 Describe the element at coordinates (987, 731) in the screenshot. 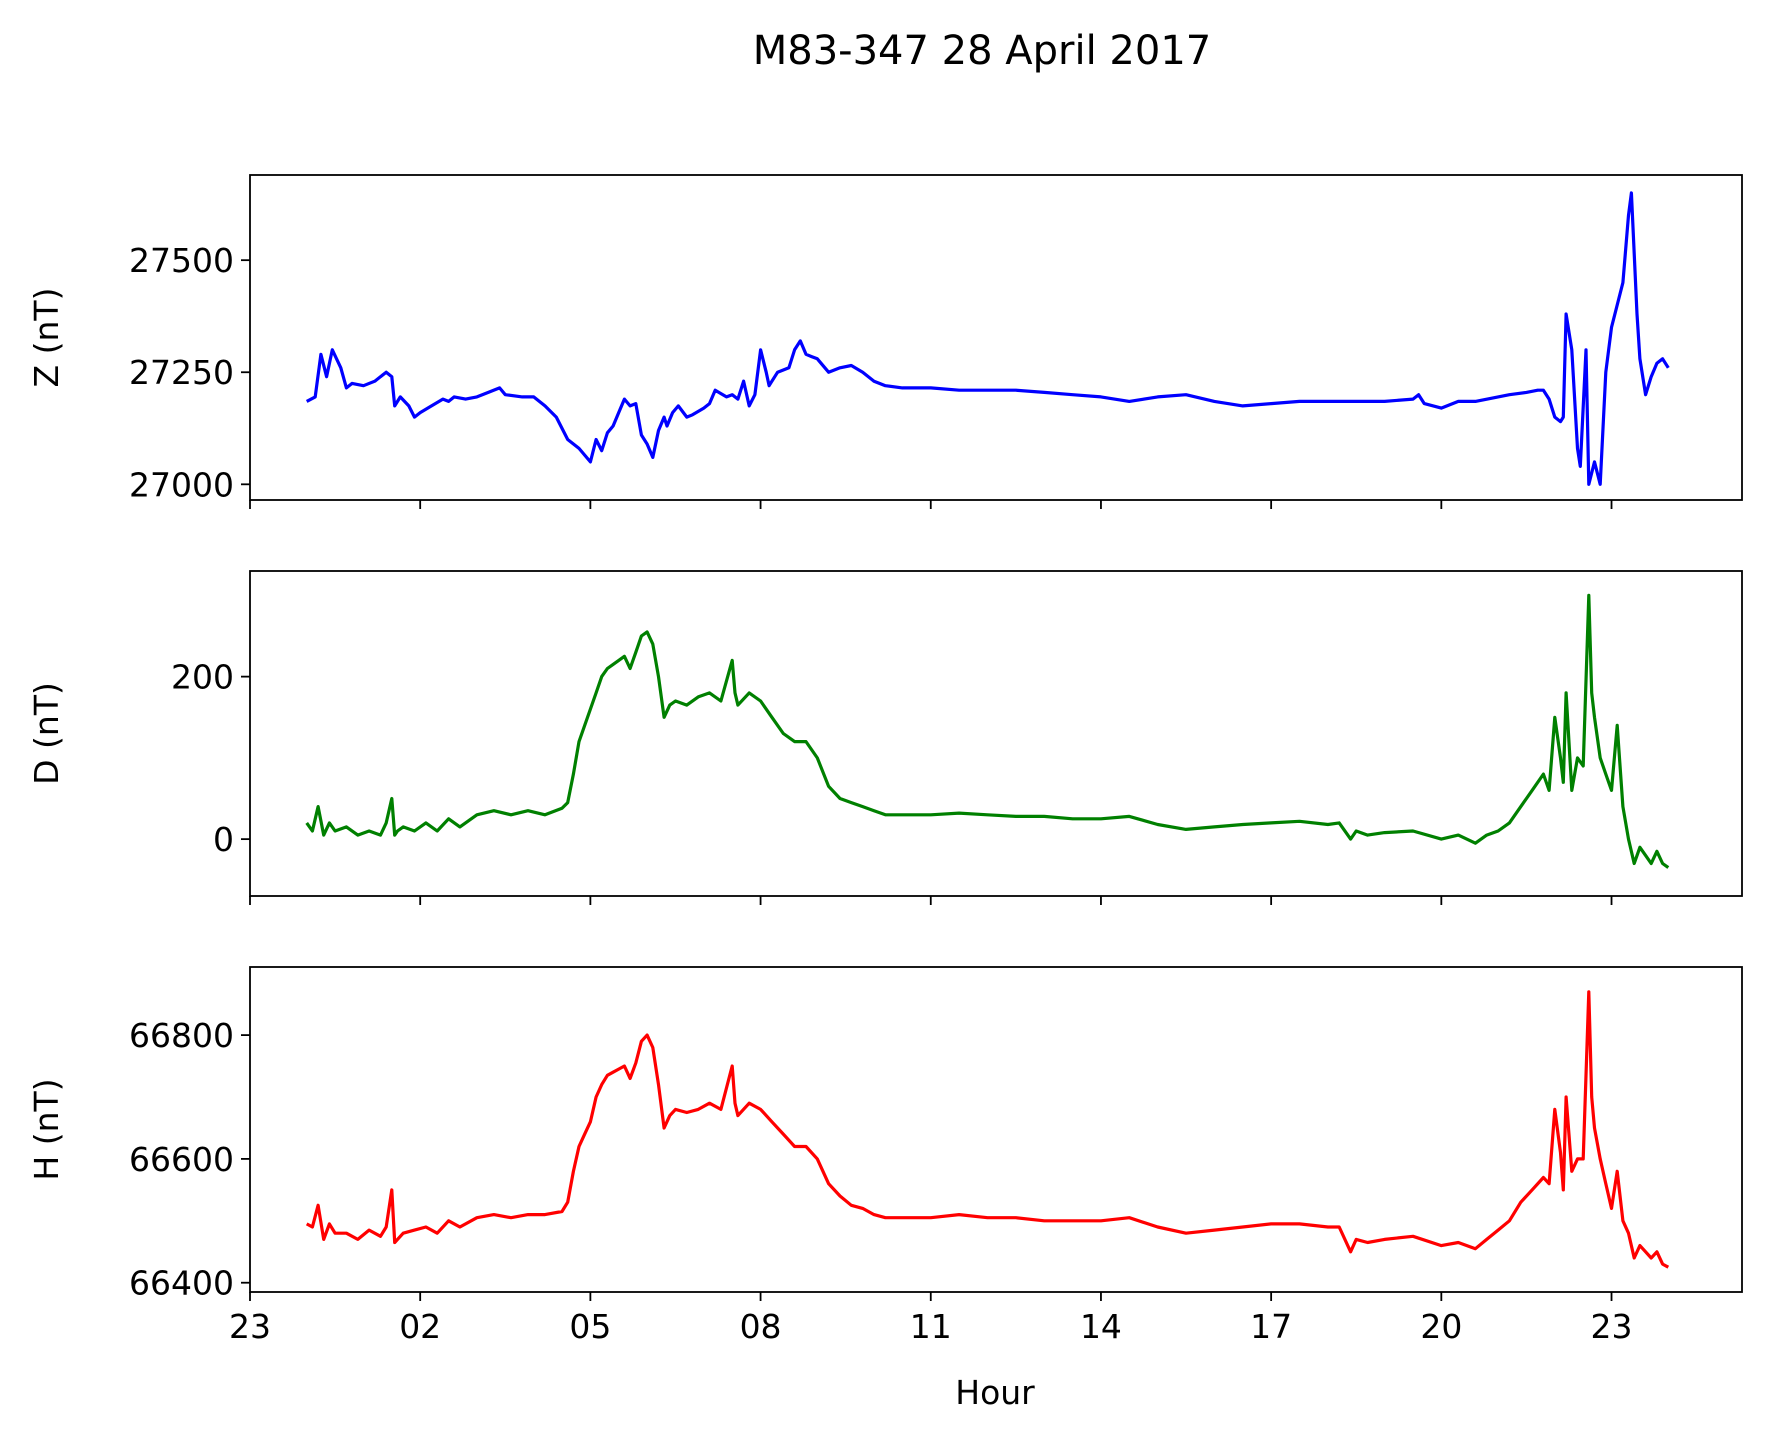

I see `series-line-d` at that location.